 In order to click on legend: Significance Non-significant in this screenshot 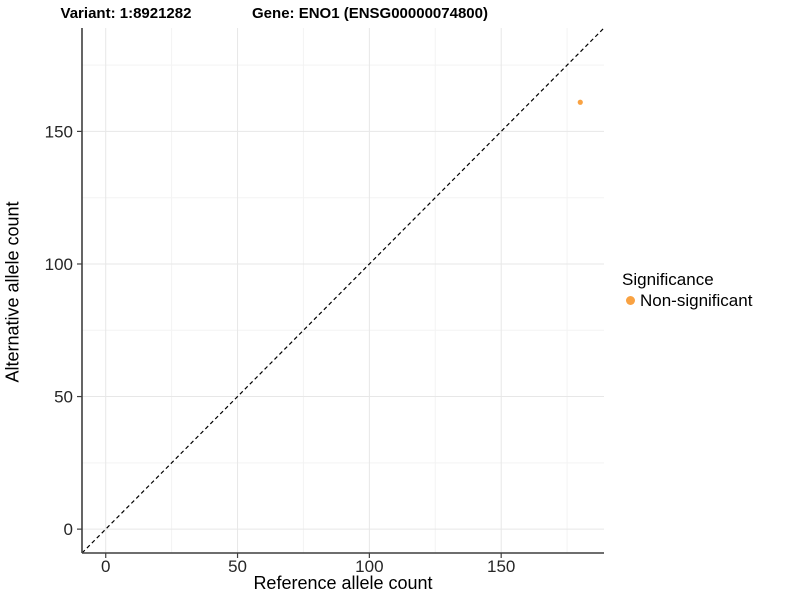, I will do `click(687, 290)`.